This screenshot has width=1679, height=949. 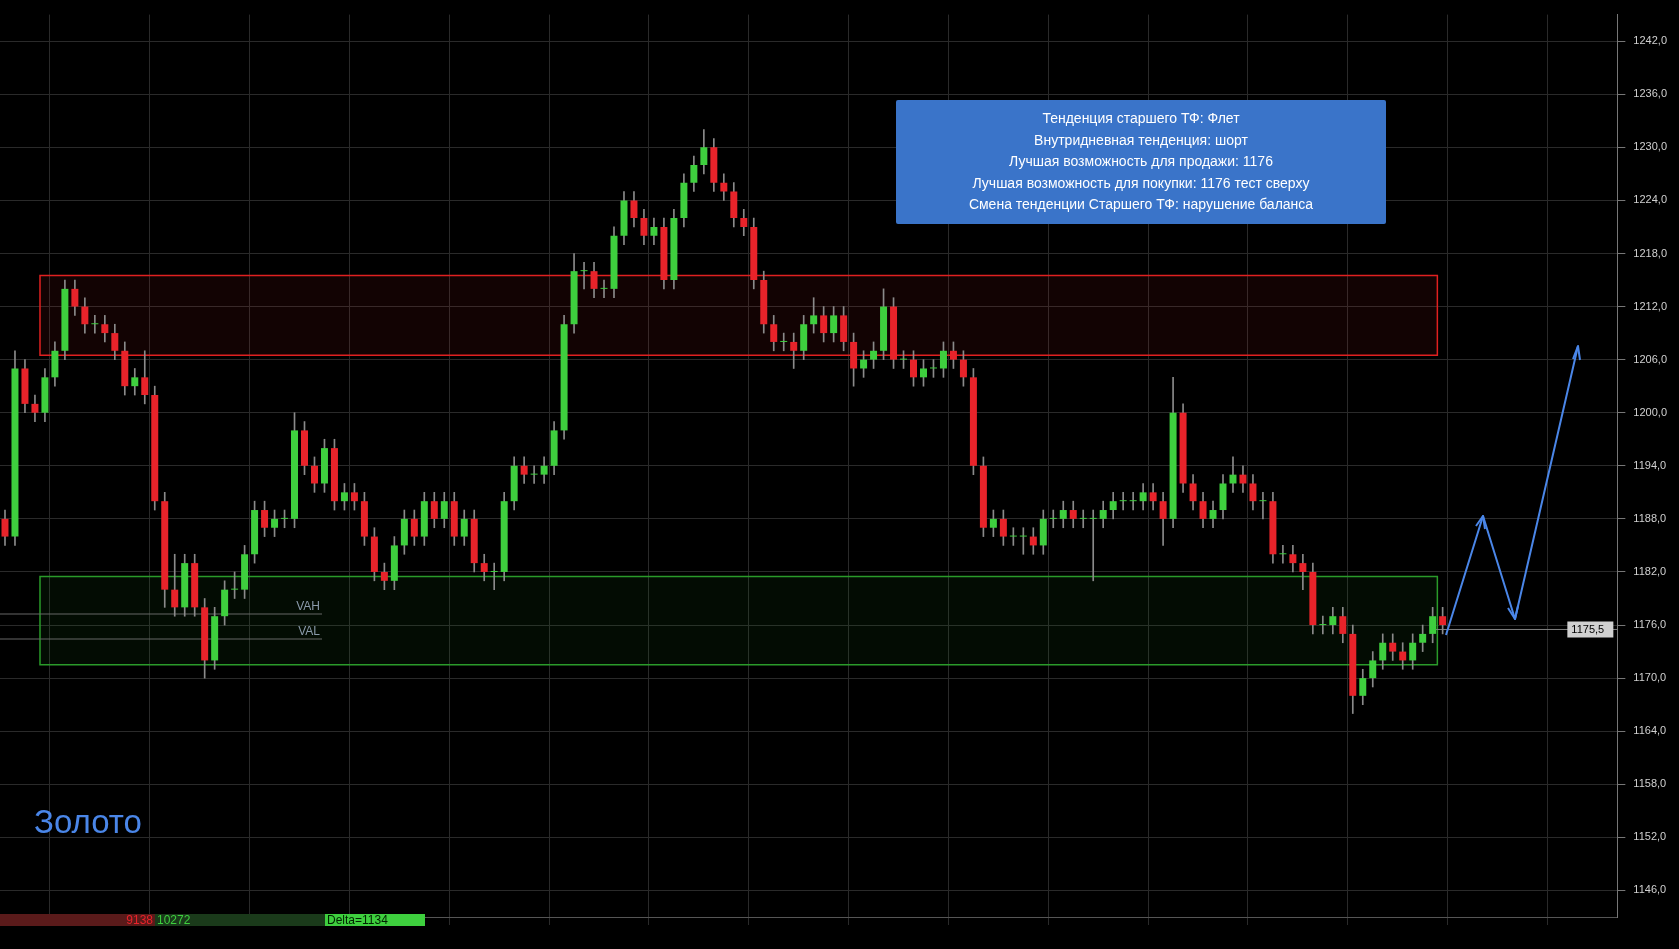 I want to click on annotation: Внутридневная тенденция: шорт, so click(x=1141, y=140).